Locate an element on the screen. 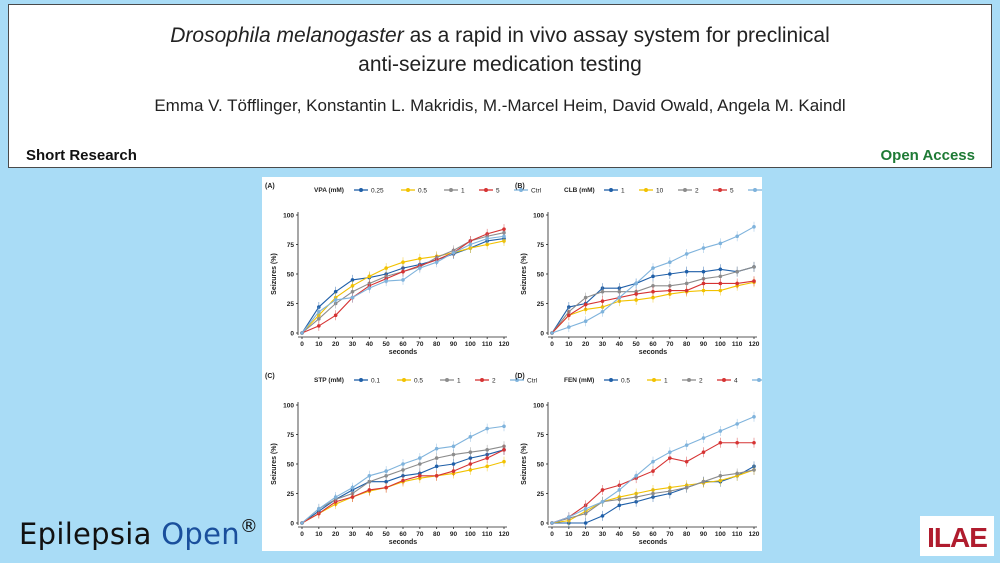 Image resolution: width=1000 pixels, height=563 pixels. x-tick-label: 100 is located at coordinates (720, 534).